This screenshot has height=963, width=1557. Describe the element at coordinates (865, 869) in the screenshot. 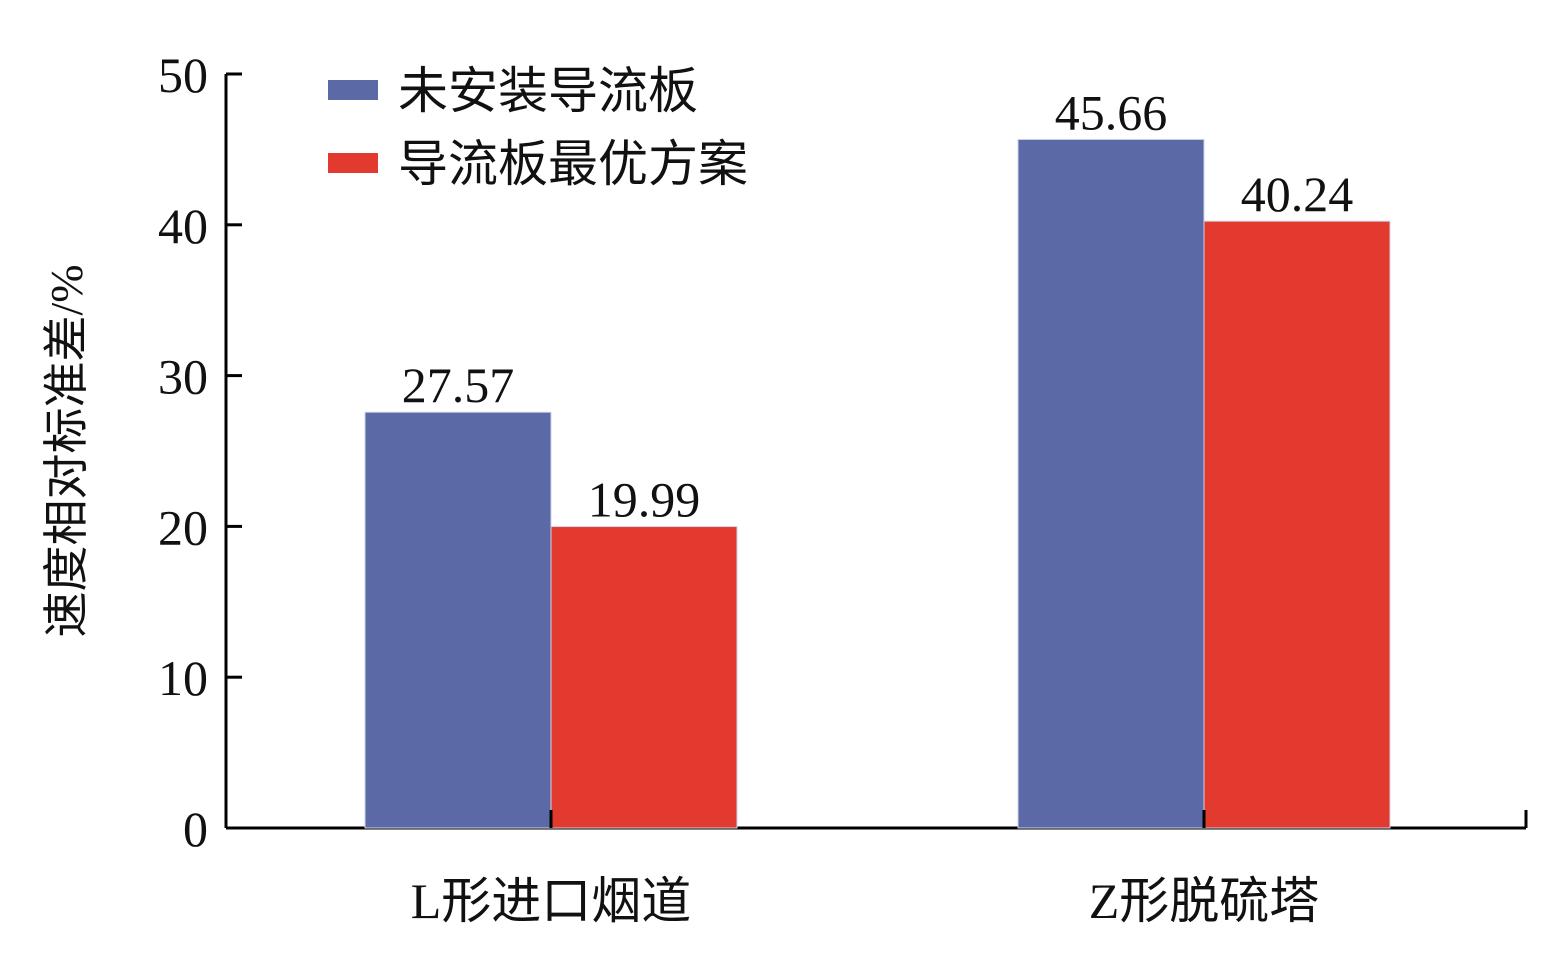

I see `x-ticks: L形进口烟道 Z形脱硫塔` at that location.